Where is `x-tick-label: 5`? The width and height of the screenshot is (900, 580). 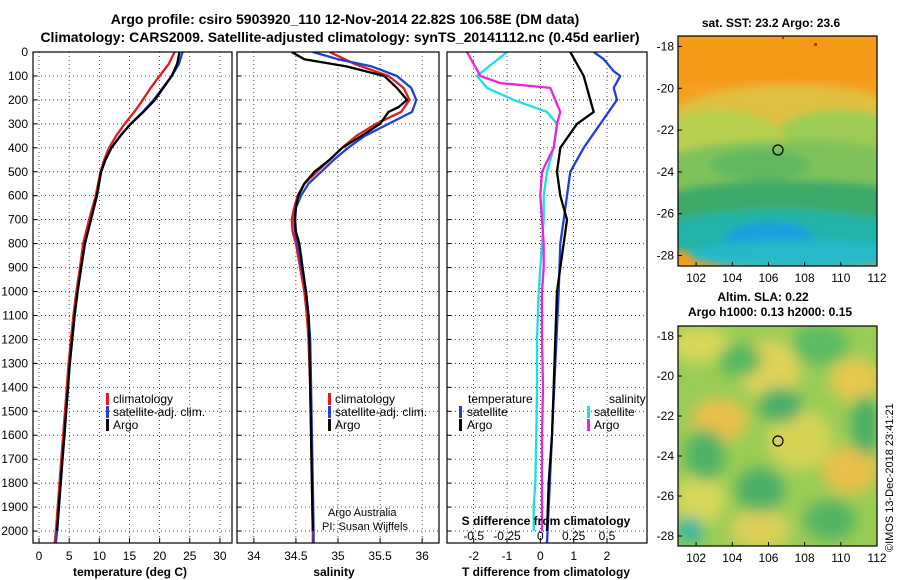
x-tick-label: 5 is located at coordinates (69, 556).